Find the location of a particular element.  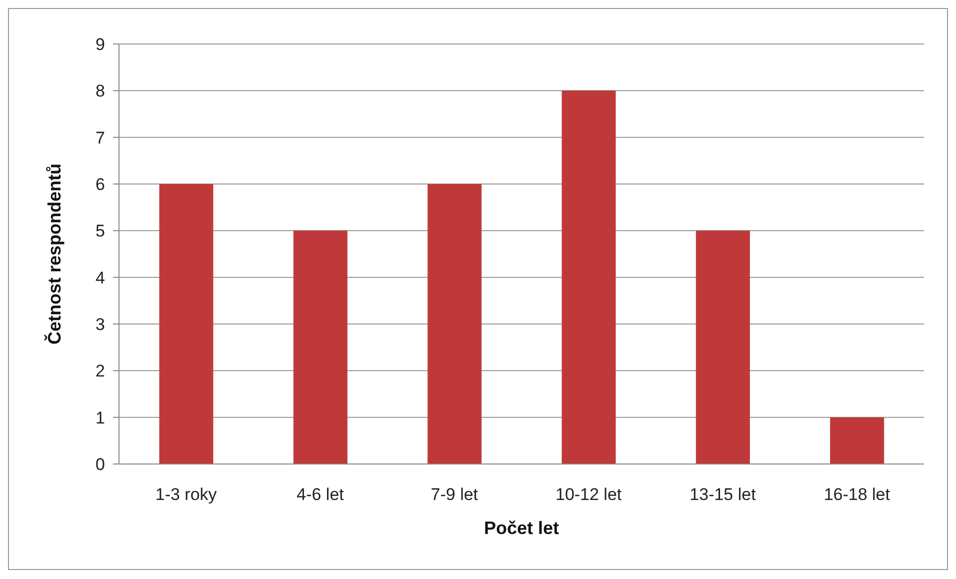

x-tick-label: 4-6 let is located at coordinates (320, 494).